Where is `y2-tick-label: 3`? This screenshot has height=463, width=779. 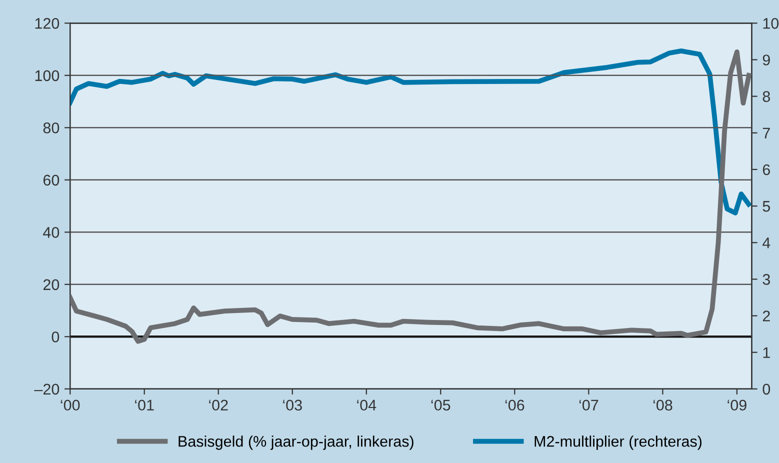 y2-tick-label: 3 is located at coordinates (766, 279).